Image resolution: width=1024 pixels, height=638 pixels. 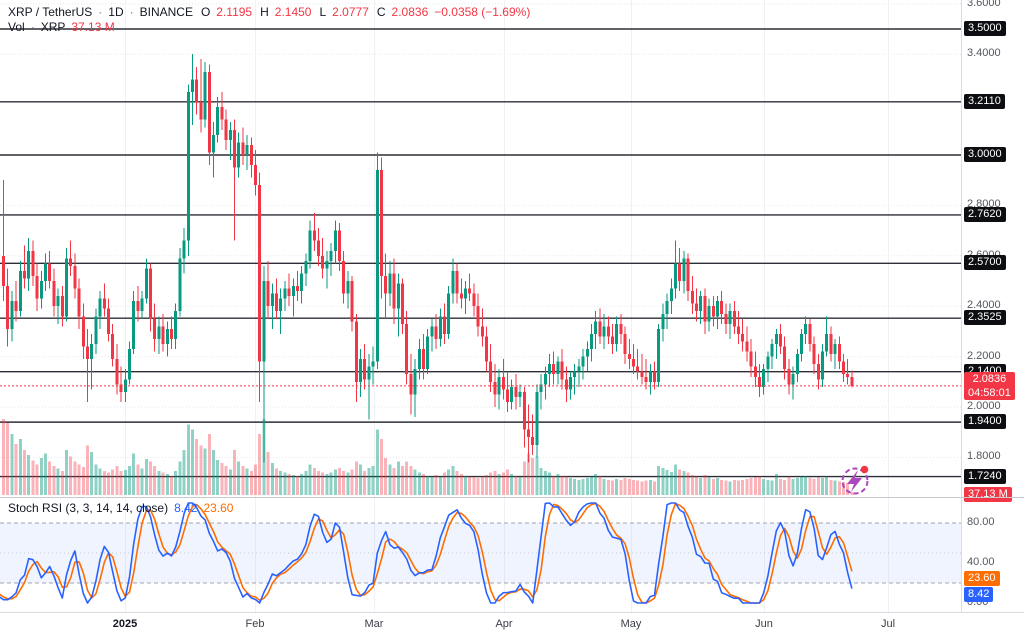 I want to click on symbol-name: XRP / TetherUS, so click(x=50, y=12).